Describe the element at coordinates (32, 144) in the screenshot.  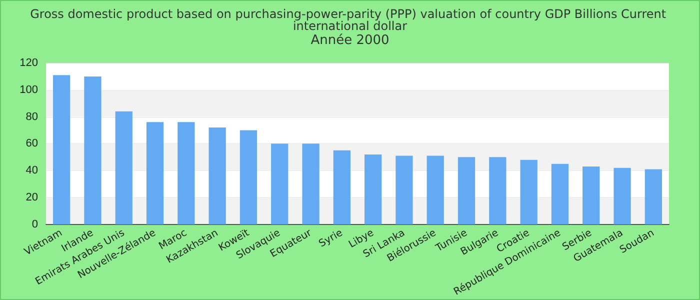
I see `y-tick-label: 60` at that location.